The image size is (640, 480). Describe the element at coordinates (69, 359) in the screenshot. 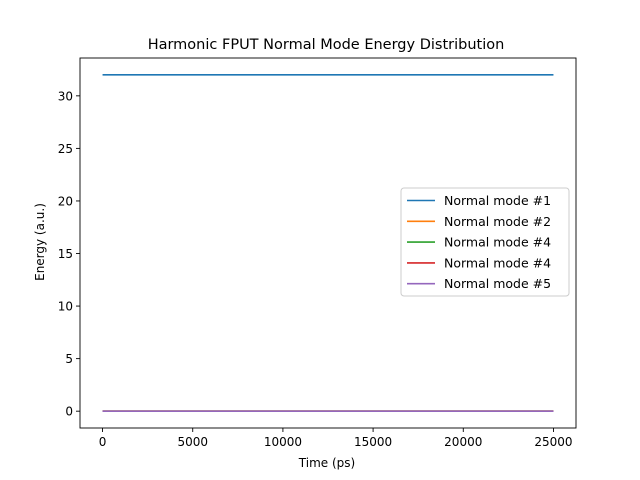

I see `y-tick-label: 5` at that location.